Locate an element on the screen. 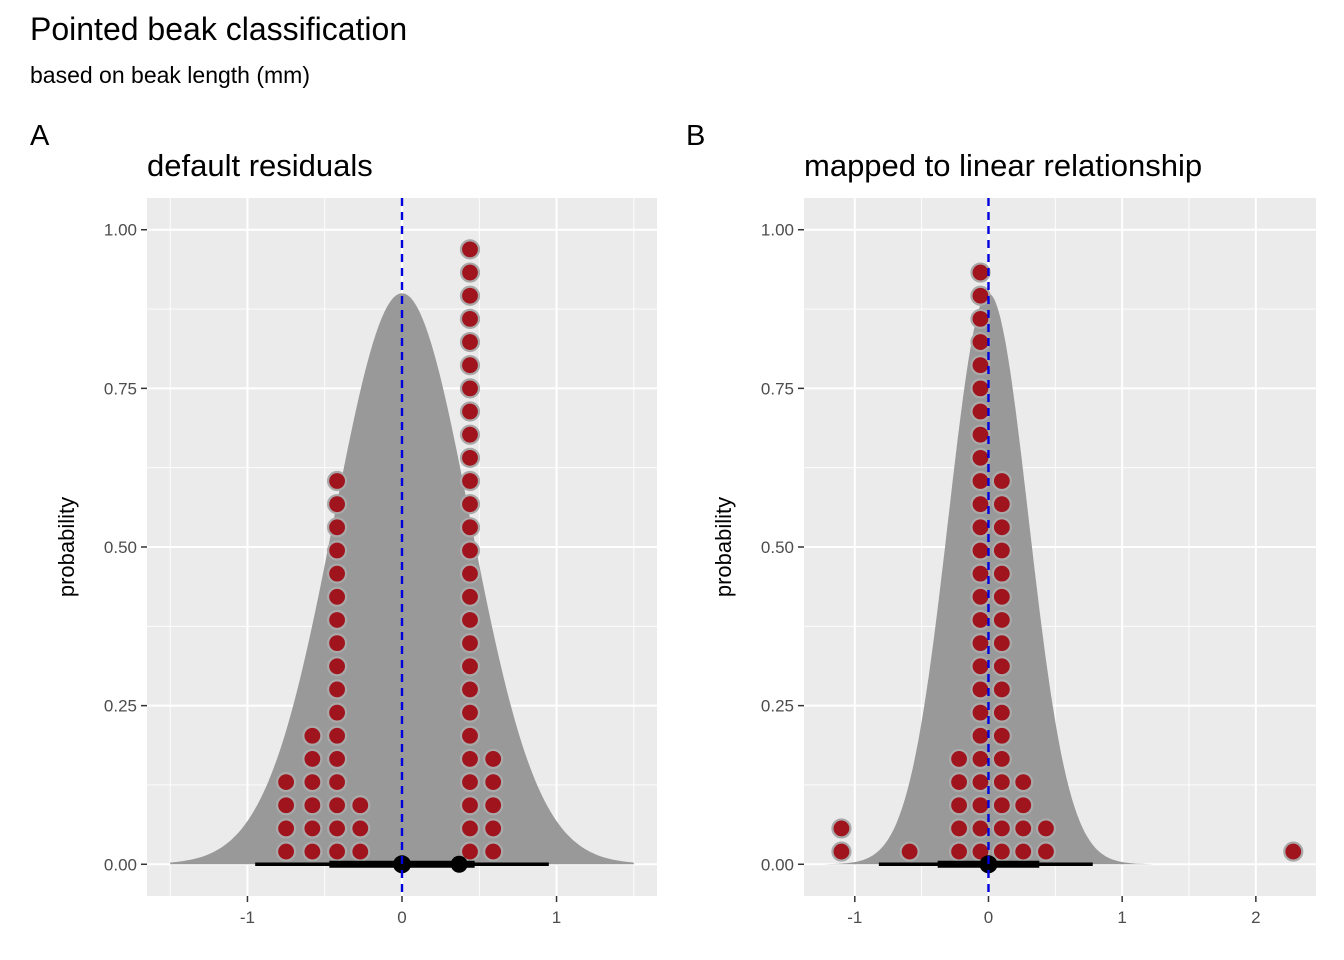 The height and width of the screenshot is (960, 1344). y-tick-label: 0.50 is located at coordinates (120, 547).